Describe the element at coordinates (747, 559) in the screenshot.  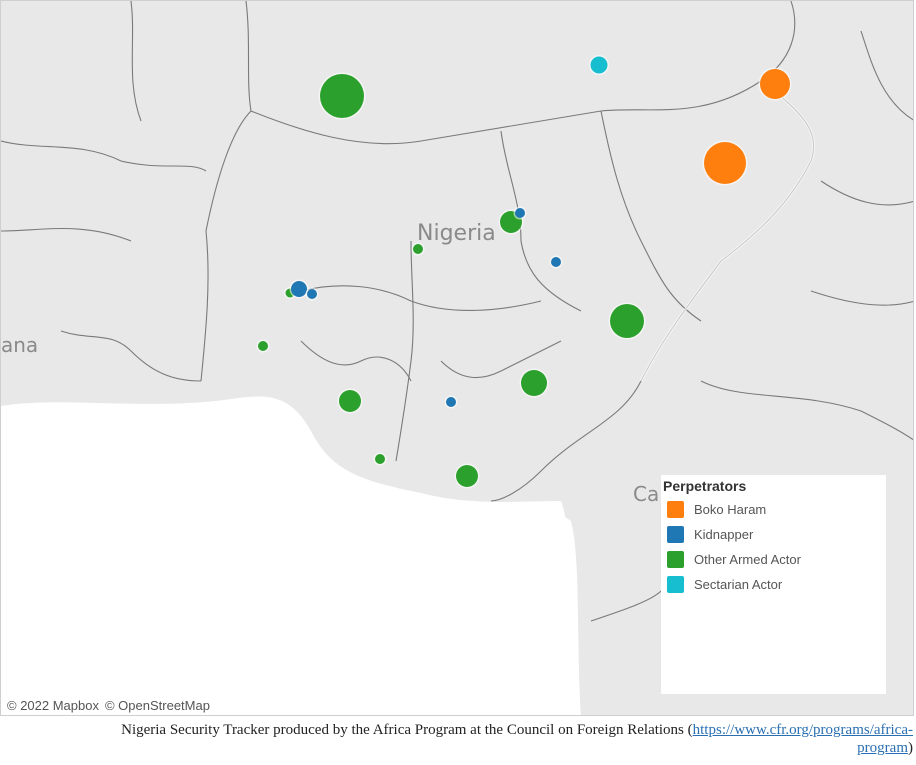
I see `legend-label: Other Armed Actor` at that location.